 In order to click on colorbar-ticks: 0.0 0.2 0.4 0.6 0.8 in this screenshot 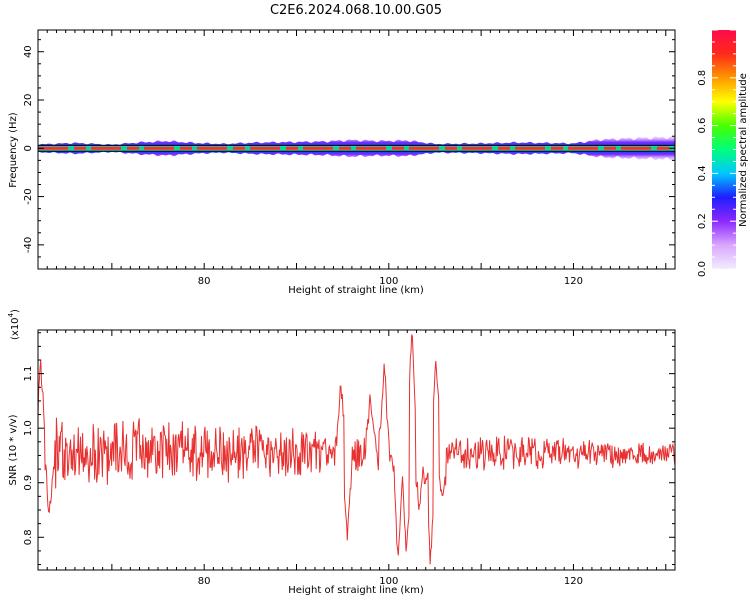, I will do `click(716, 153)`.